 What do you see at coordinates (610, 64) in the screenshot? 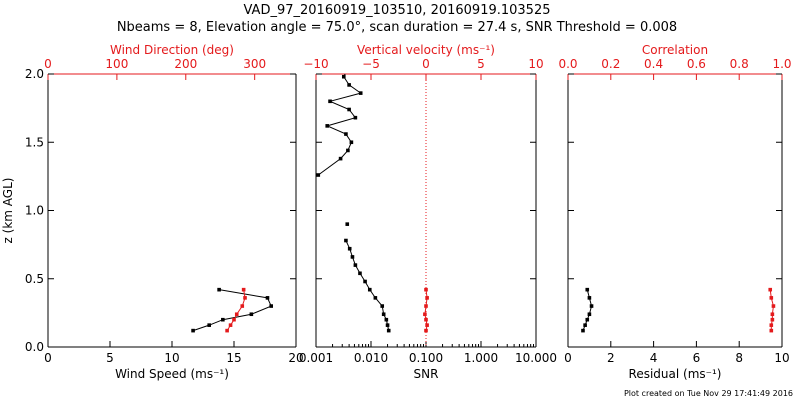
I see `top-tick-label: 0.2` at bounding box center [610, 64].